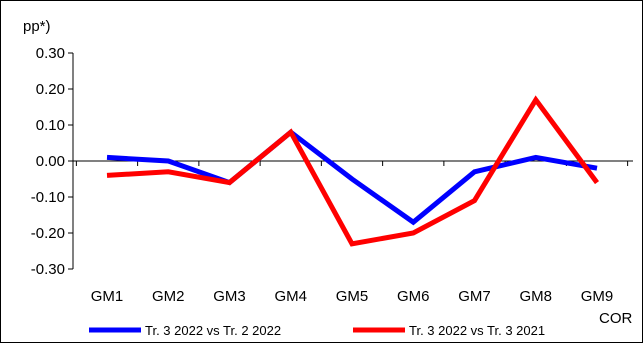 The image size is (643, 343). What do you see at coordinates (535, 296) in the screenshot?
I see `x-tick-label: GM8` at bounding box center [535, 296].